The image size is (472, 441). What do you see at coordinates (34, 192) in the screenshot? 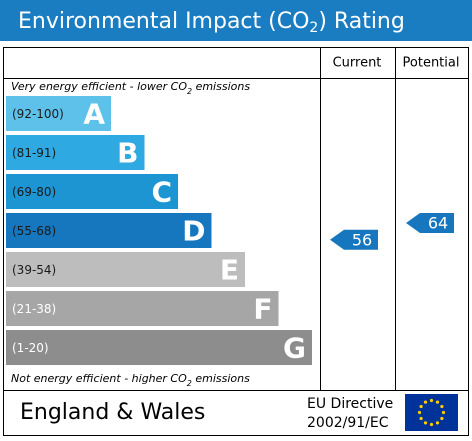
I see `band-range: (69-80)` at bounding box center [34, 192].